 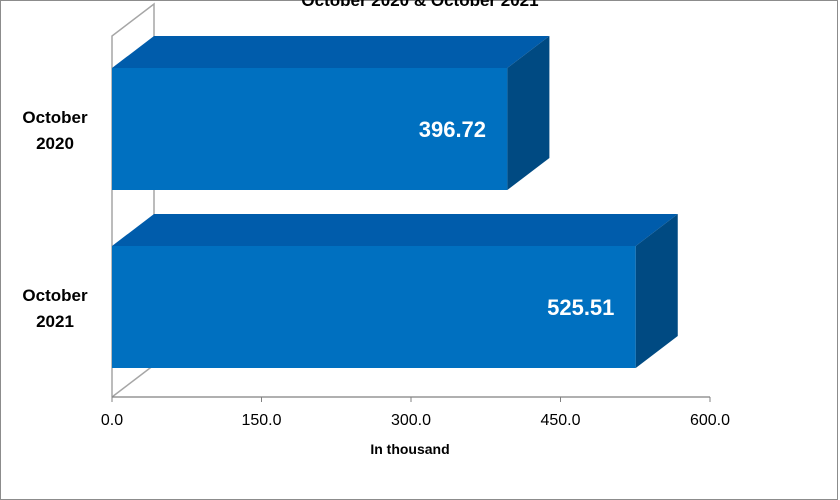 What do you see at coordinates (419, 5) in the screenshot?
I see `chart-title: October 2020 & October 2021` at bounding box center [419, 5].